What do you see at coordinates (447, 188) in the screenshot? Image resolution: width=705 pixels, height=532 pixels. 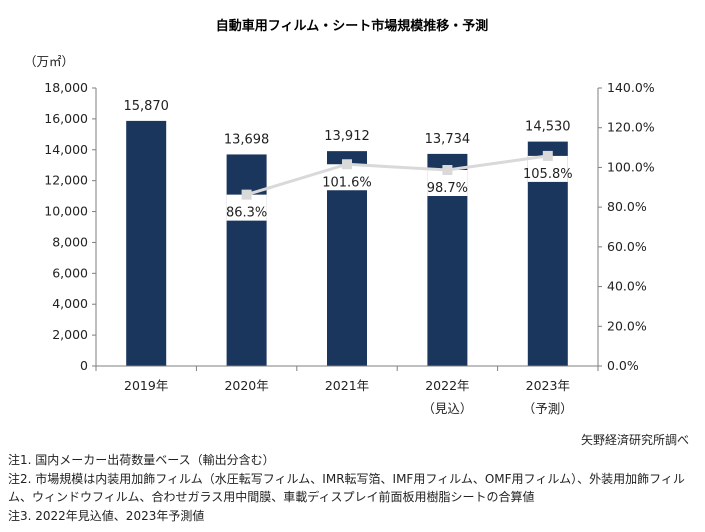 I see `ratio-value-label-4: 98.7%` at bounding box center [447, 188].